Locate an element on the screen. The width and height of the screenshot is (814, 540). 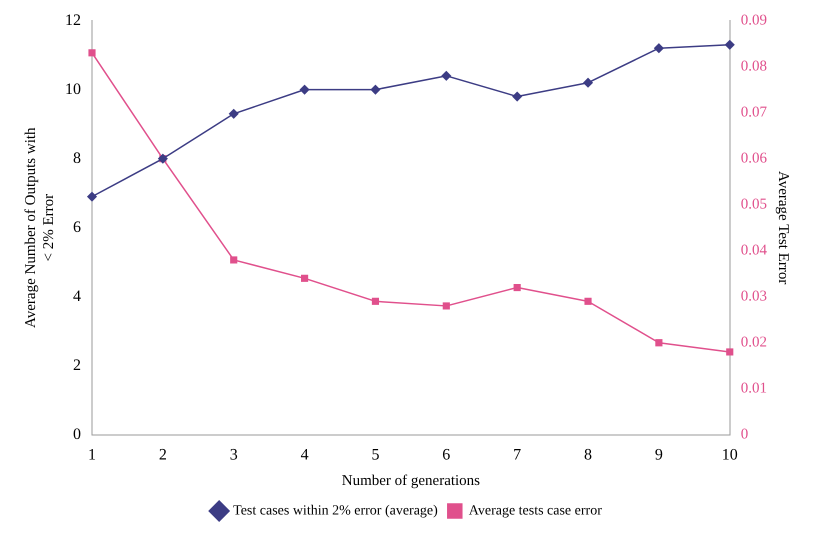
y2-tick-label: 0.02 is located at coordinates (753, 342).